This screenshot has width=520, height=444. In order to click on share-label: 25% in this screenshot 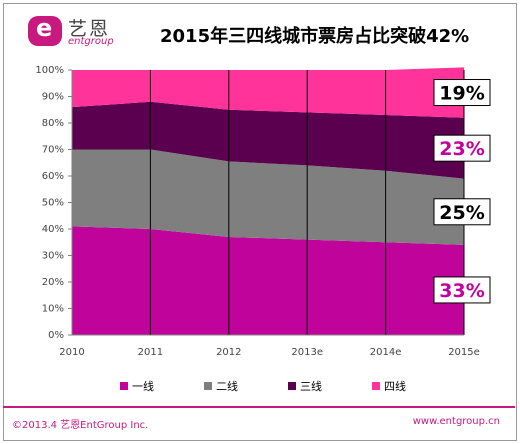, I will do `click(461, 213)`.